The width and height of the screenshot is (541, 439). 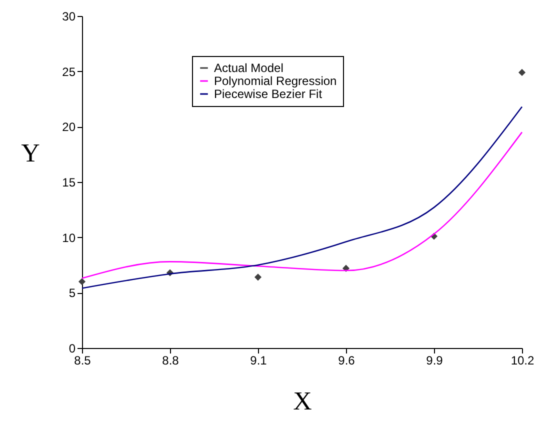 What do you see at coordinates (275, 81) in the screenshot?
I see `legend-label: Polynomial Regression` at bounding box center [275, 81].